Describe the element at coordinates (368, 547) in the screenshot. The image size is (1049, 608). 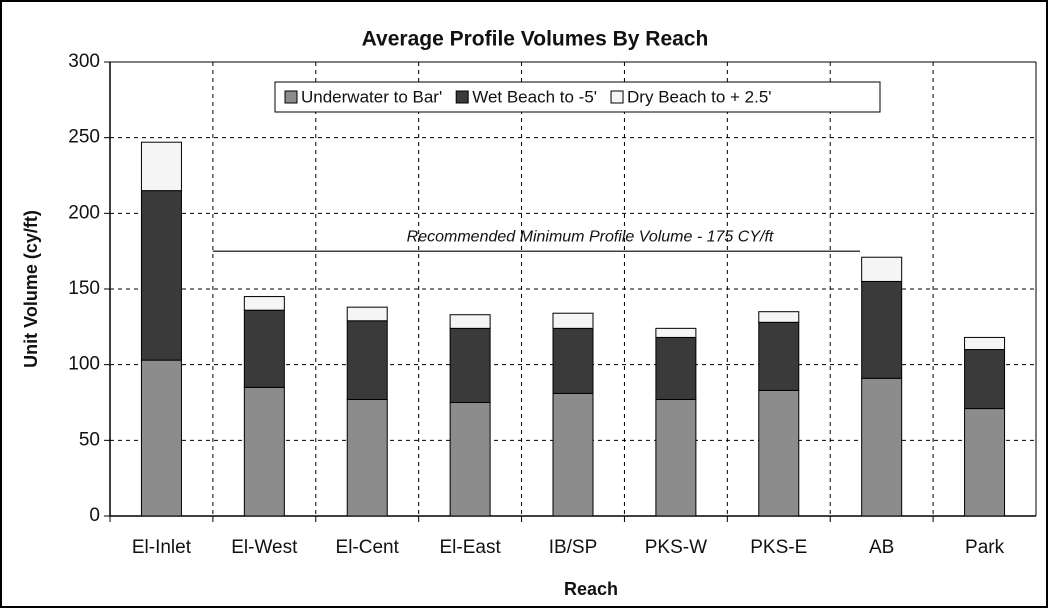
I see `x-tick-label: El-Cent` at that location.